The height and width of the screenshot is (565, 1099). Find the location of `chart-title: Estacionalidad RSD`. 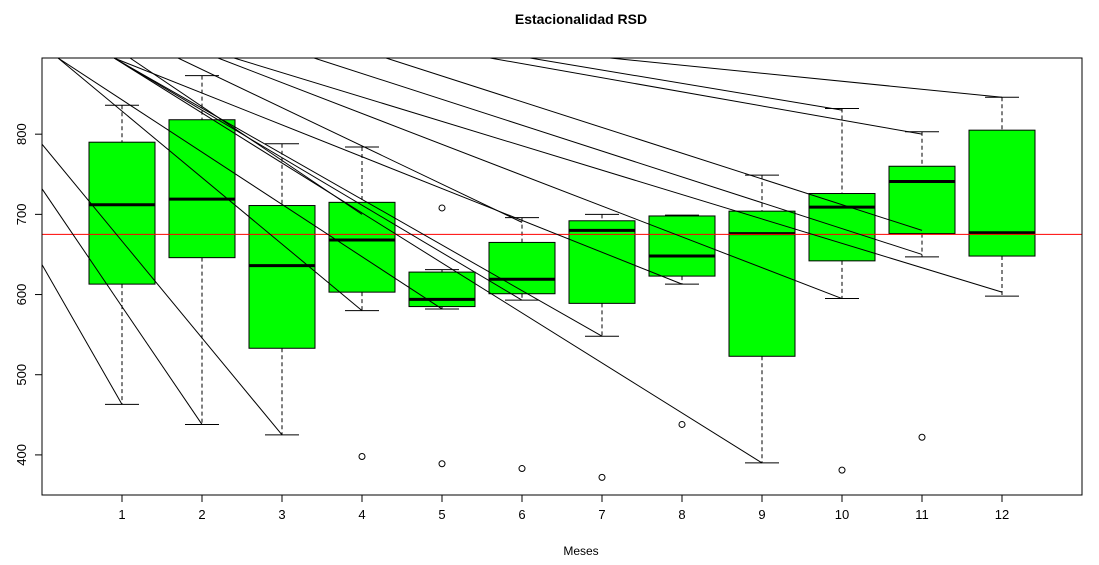

chart-title: Estacionalidad RSD is located at coordinates (581, 19).